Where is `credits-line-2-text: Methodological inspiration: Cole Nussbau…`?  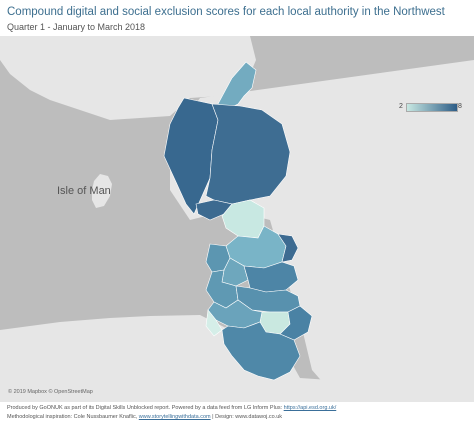
credits-line-2-text: Methodological inspiration: Cole Nussbau… is located at coordinates (72, 417).